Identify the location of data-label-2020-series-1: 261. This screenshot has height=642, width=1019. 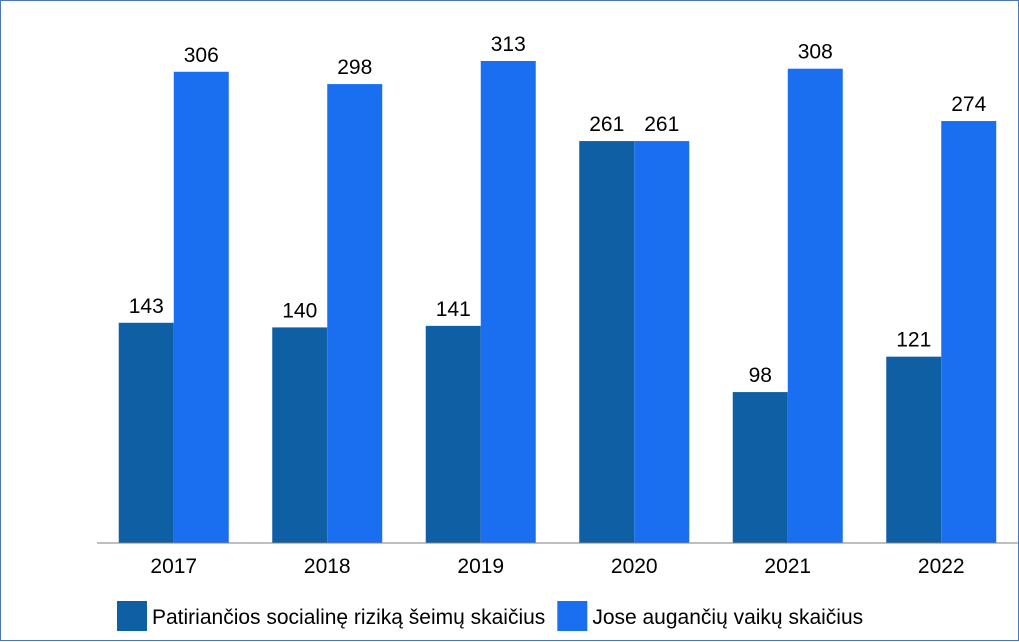
(606, 124).